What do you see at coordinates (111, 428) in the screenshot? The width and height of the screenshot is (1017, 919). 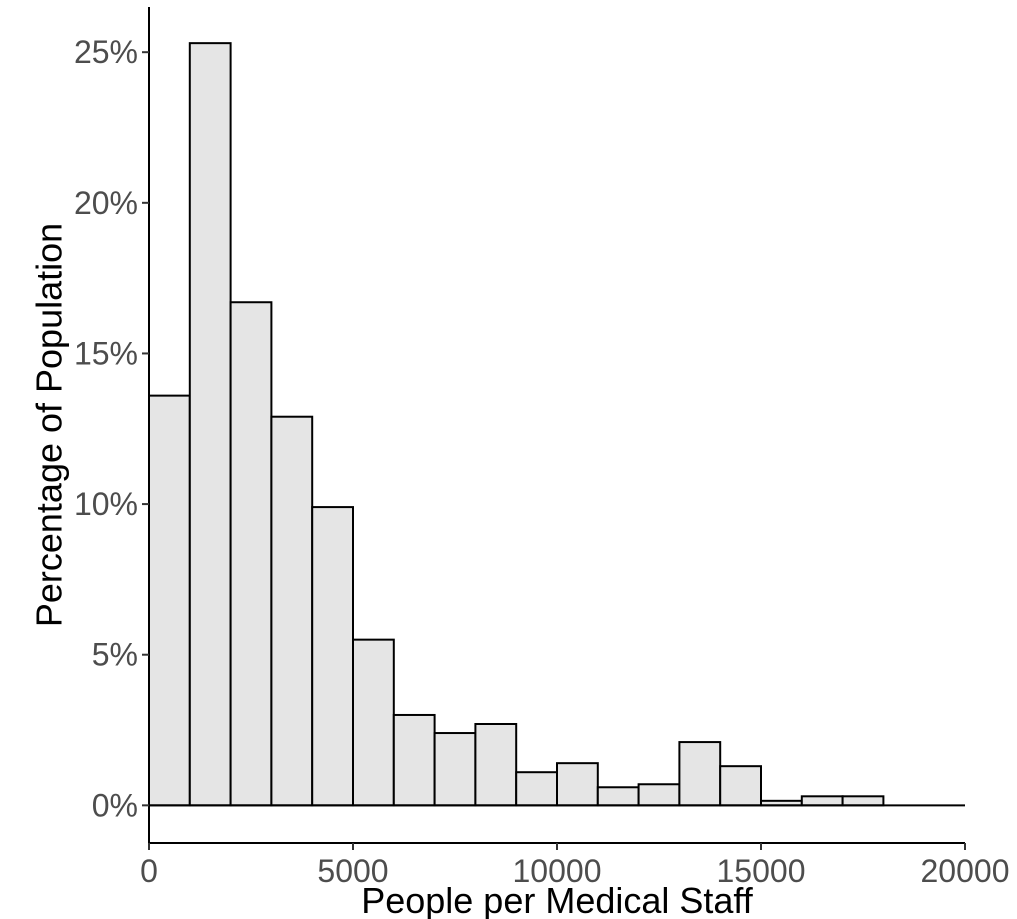 I see `y-axis-ticks: 0% 5% 10% 15% 20% 25%` at bounding box center [111, 428].